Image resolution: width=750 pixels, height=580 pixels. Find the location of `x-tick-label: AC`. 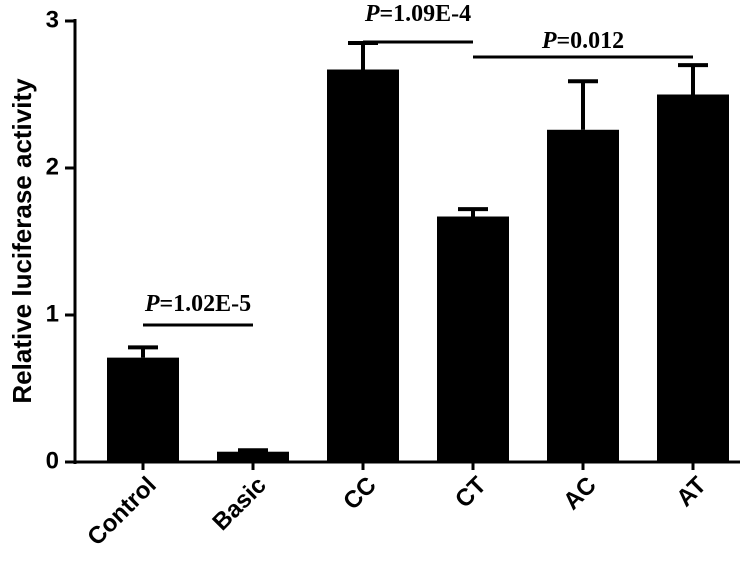

x-tick-label: AC is located at coordinates (580, 494).